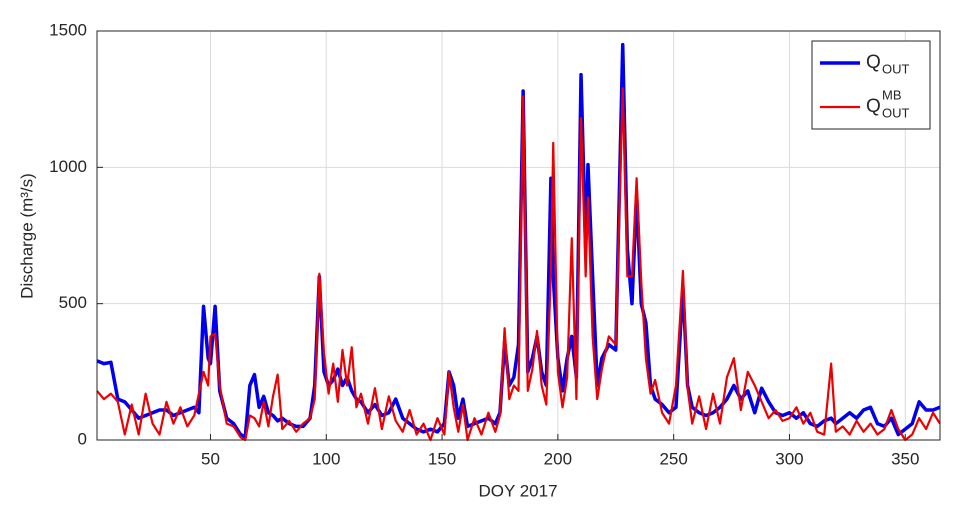 The width and height of the screenshot is (968, 513). I want to click on x-tick-label: 100, so click(326, 458).